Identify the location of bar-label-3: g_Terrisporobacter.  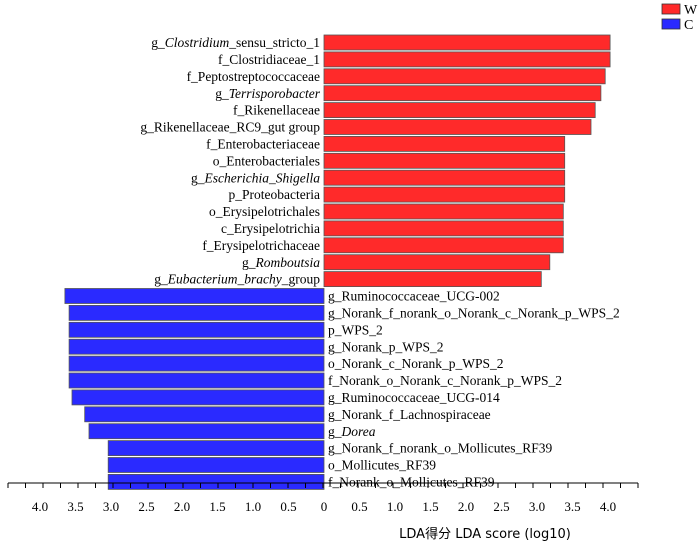
(268, 93).